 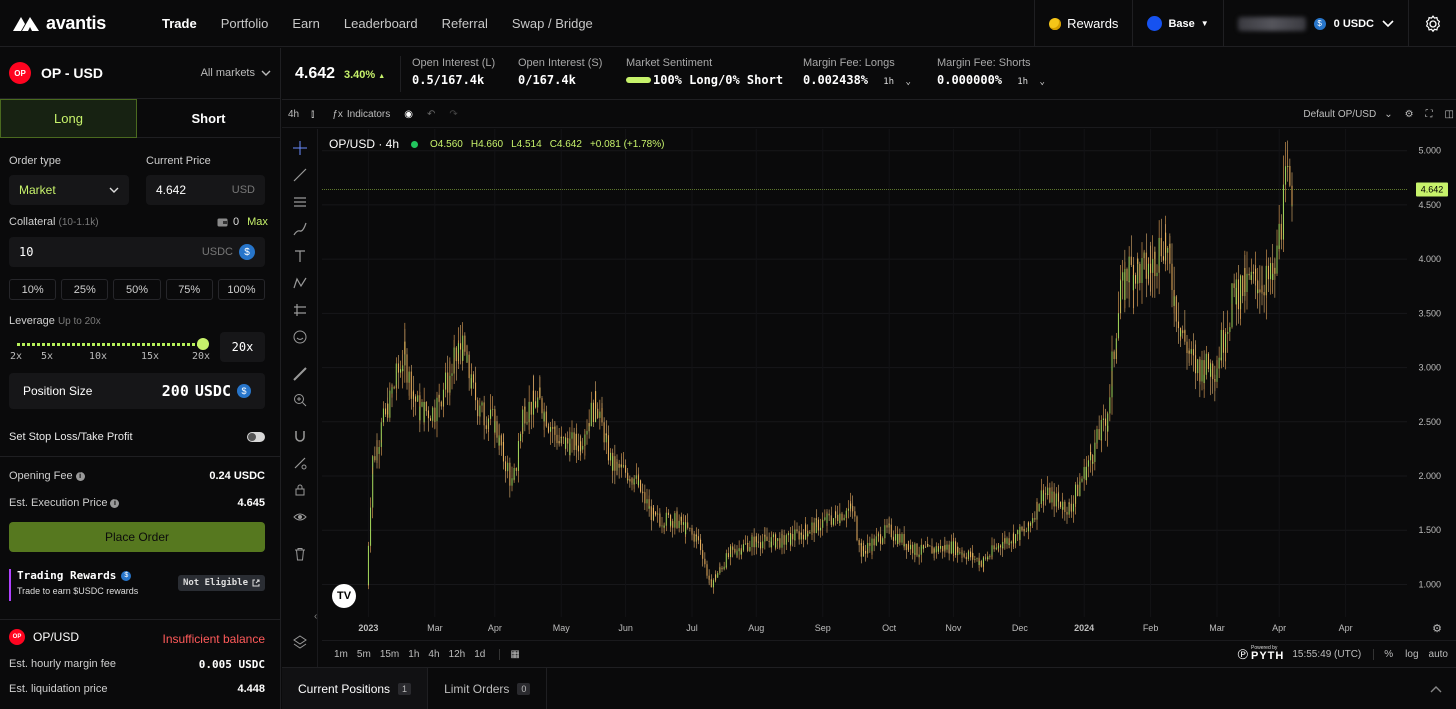 I want to click on not-eligible-badge: Not Eligible, so click(x=221, y=583).